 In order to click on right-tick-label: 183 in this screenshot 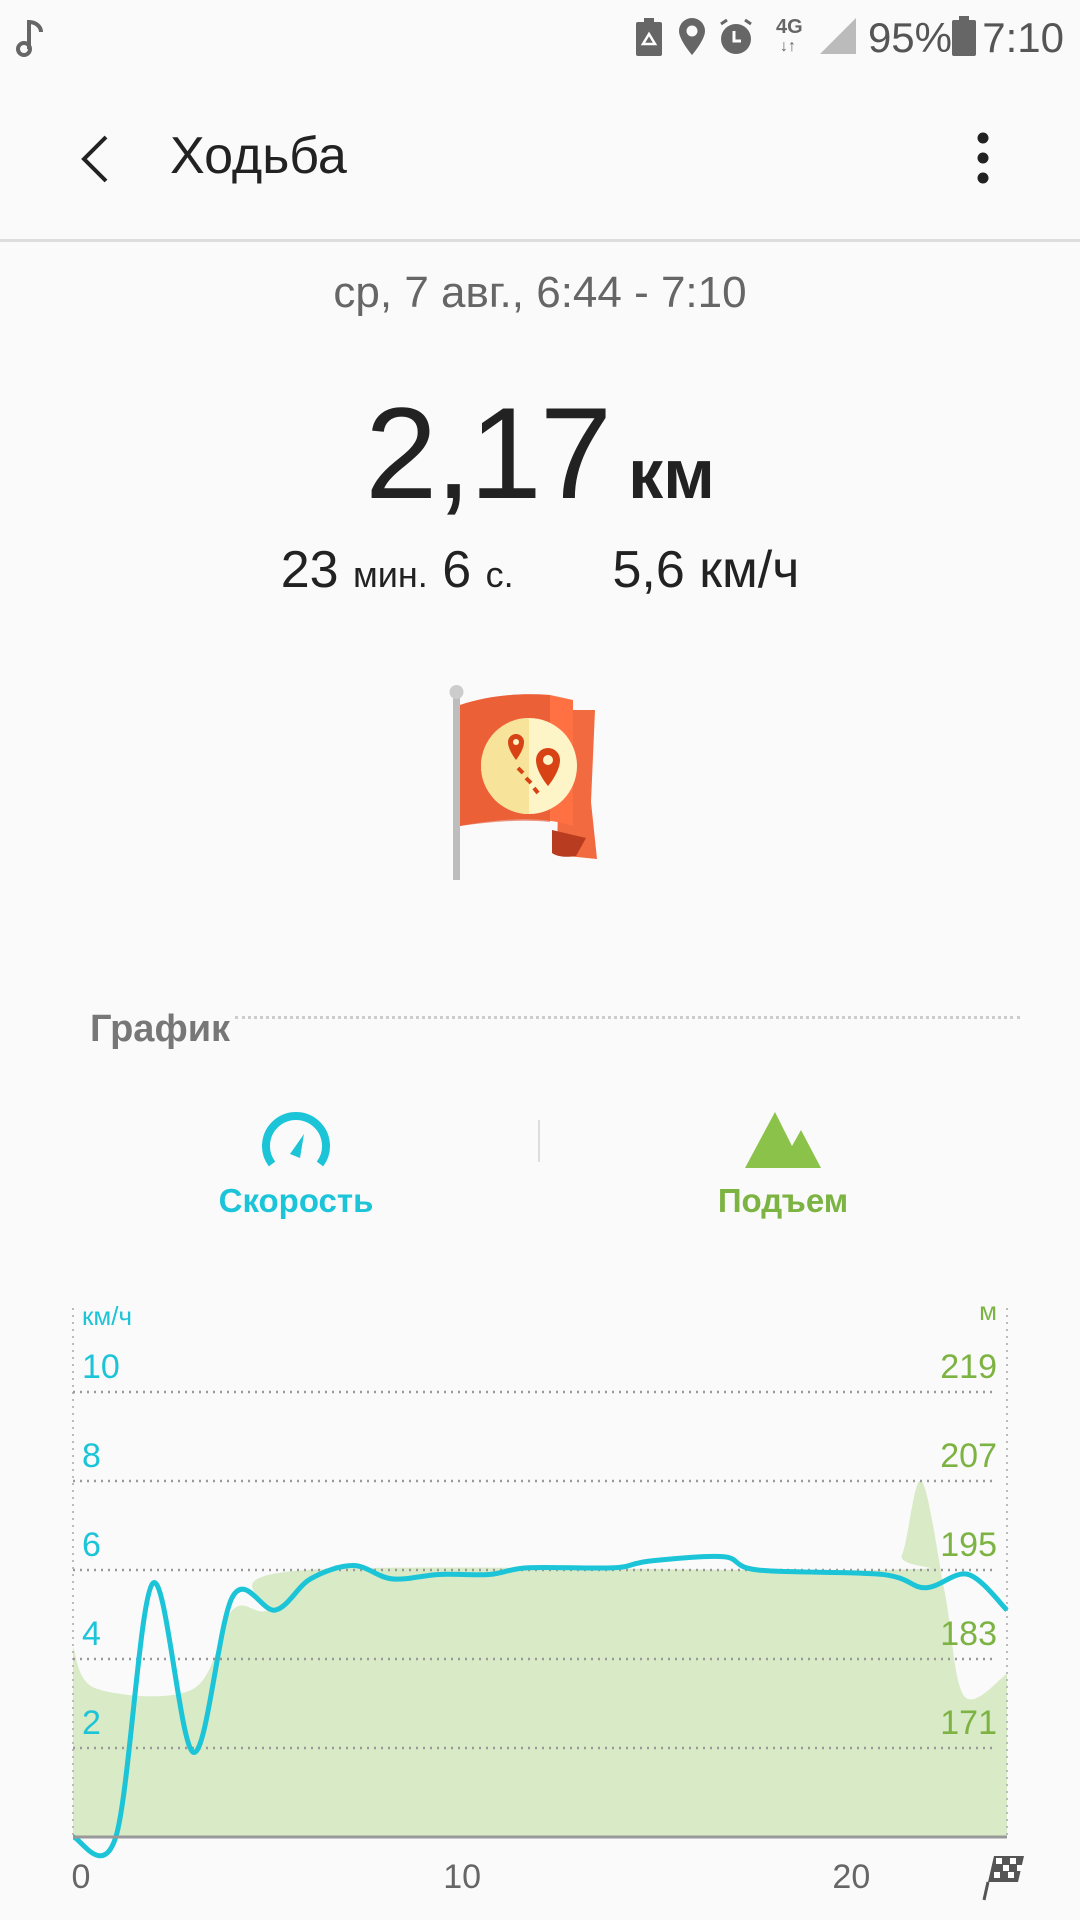, I will do `click(968, 1634)`.